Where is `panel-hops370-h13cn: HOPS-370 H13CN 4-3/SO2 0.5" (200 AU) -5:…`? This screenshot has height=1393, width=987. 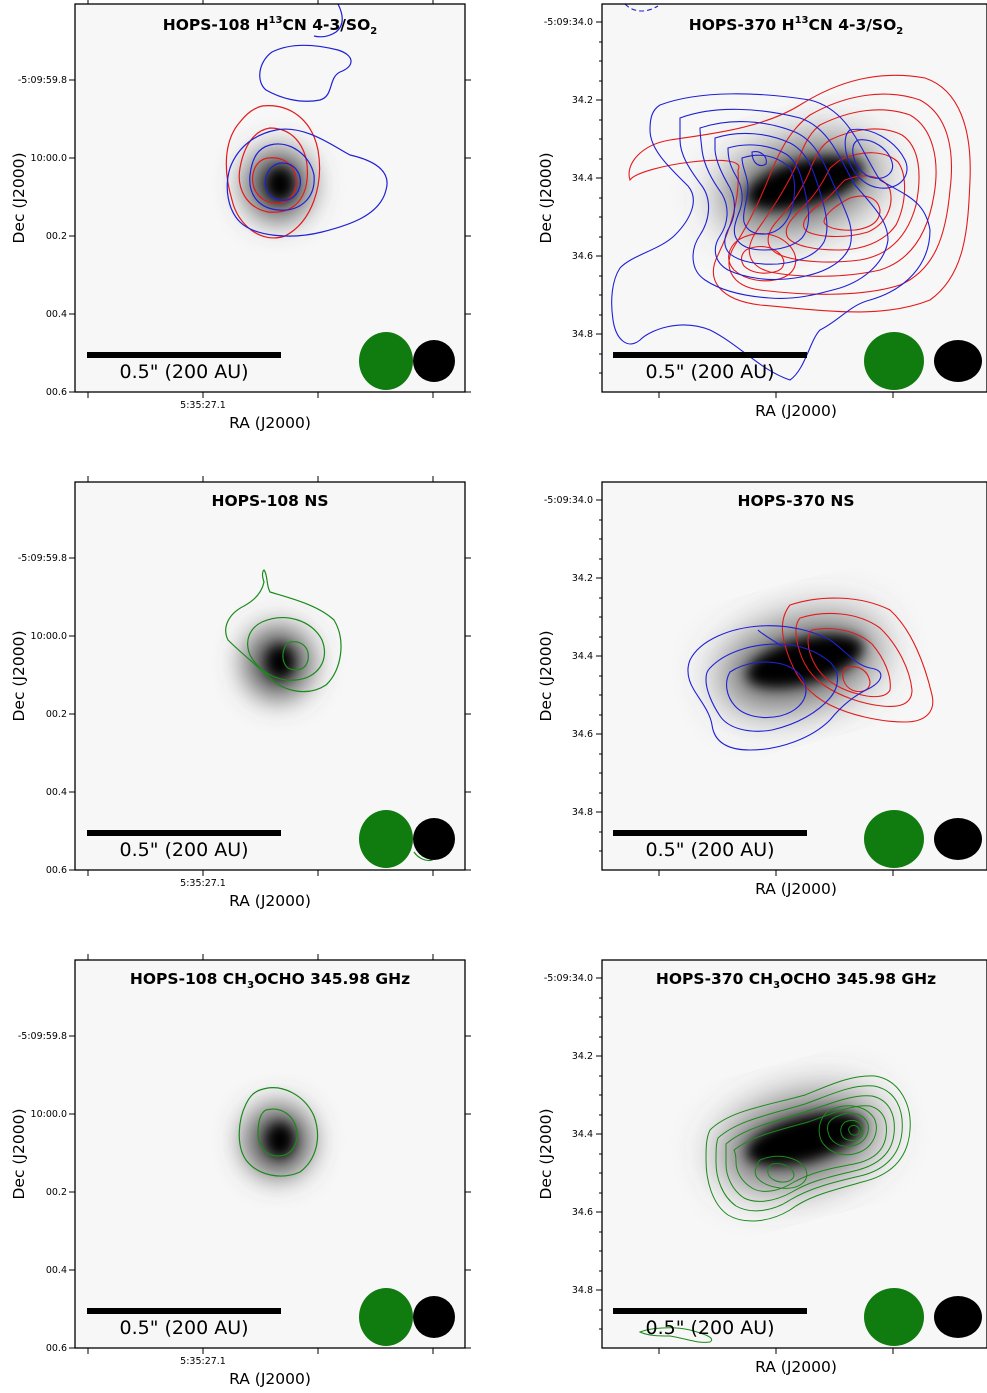 panel-hops370-h13cn: HOPS-370 H13CN 4-3/SO2 0.5" (200 AU) -5:… is located at coordinates (762, 211).